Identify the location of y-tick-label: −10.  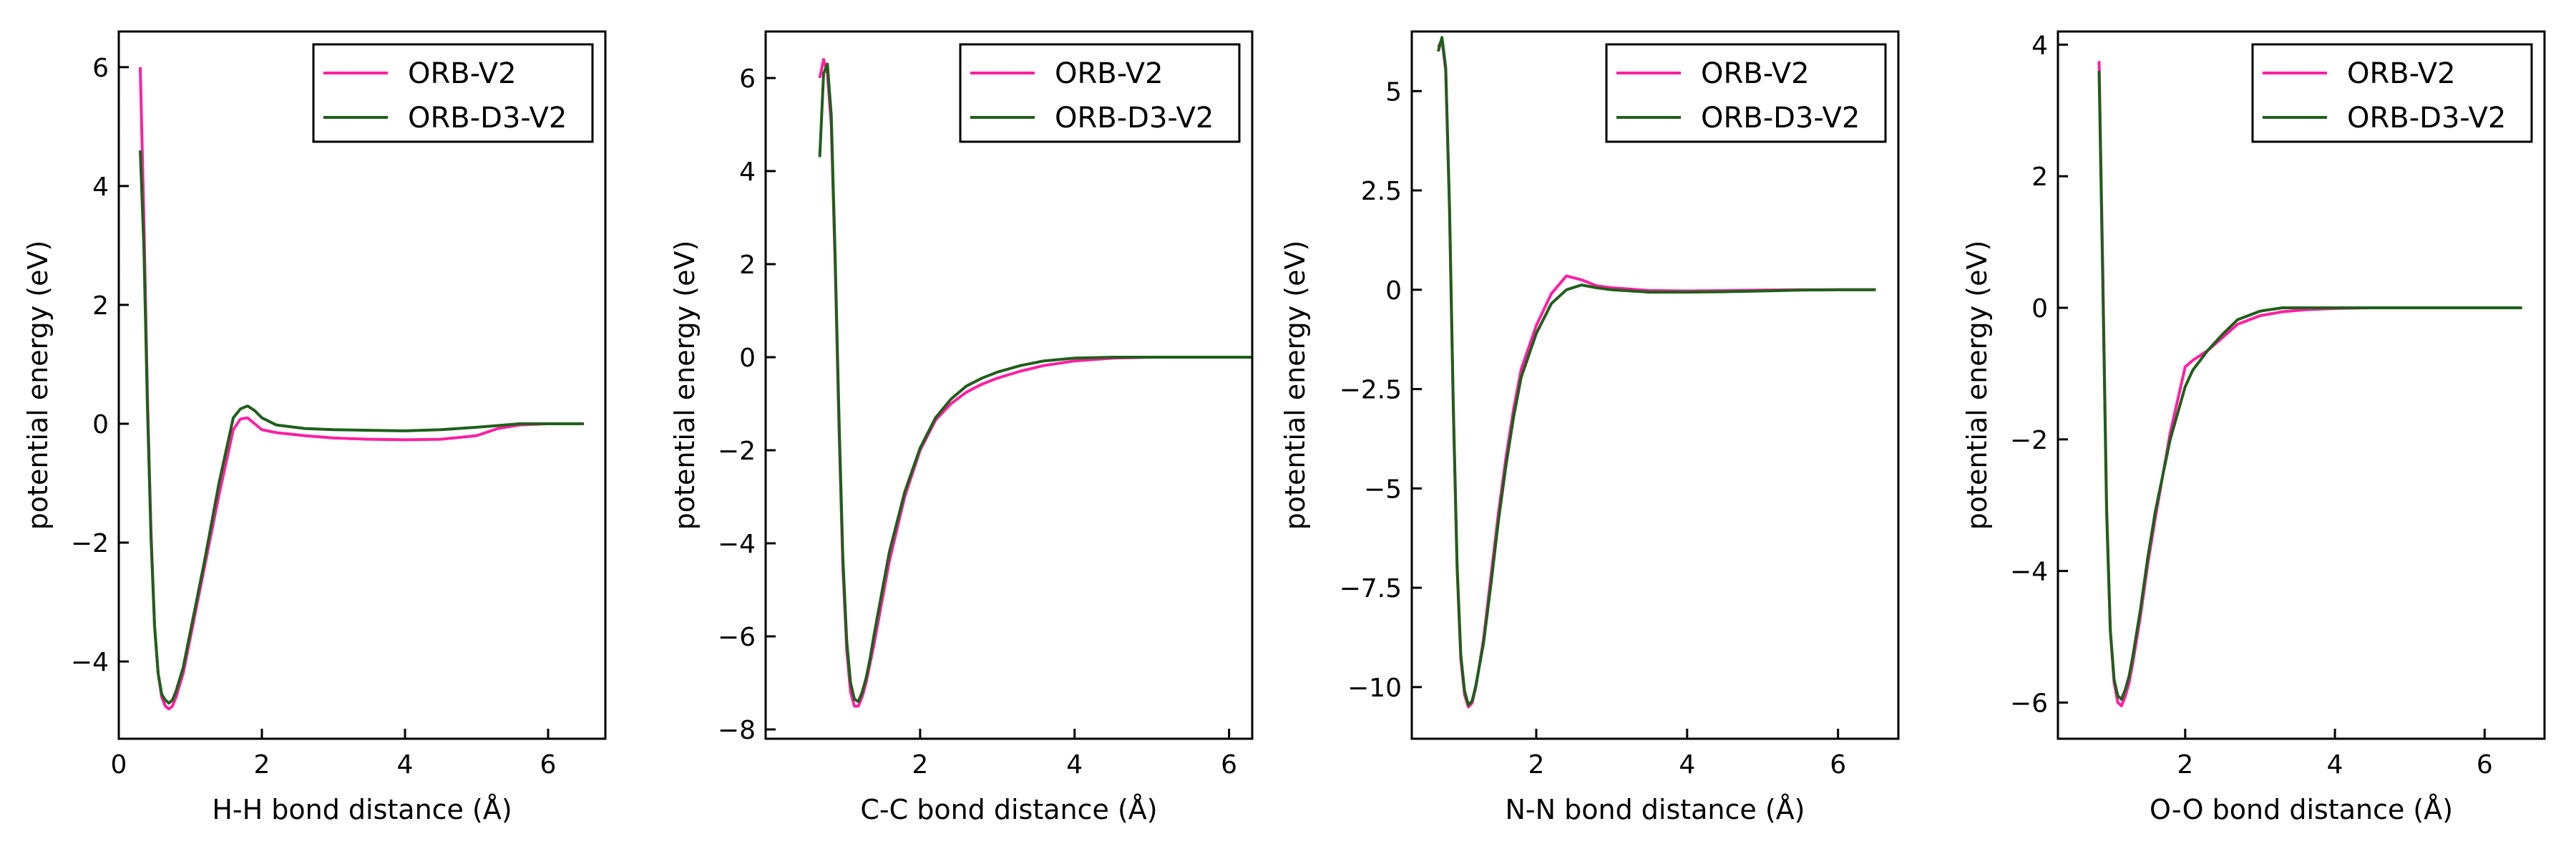
(1374, 688).